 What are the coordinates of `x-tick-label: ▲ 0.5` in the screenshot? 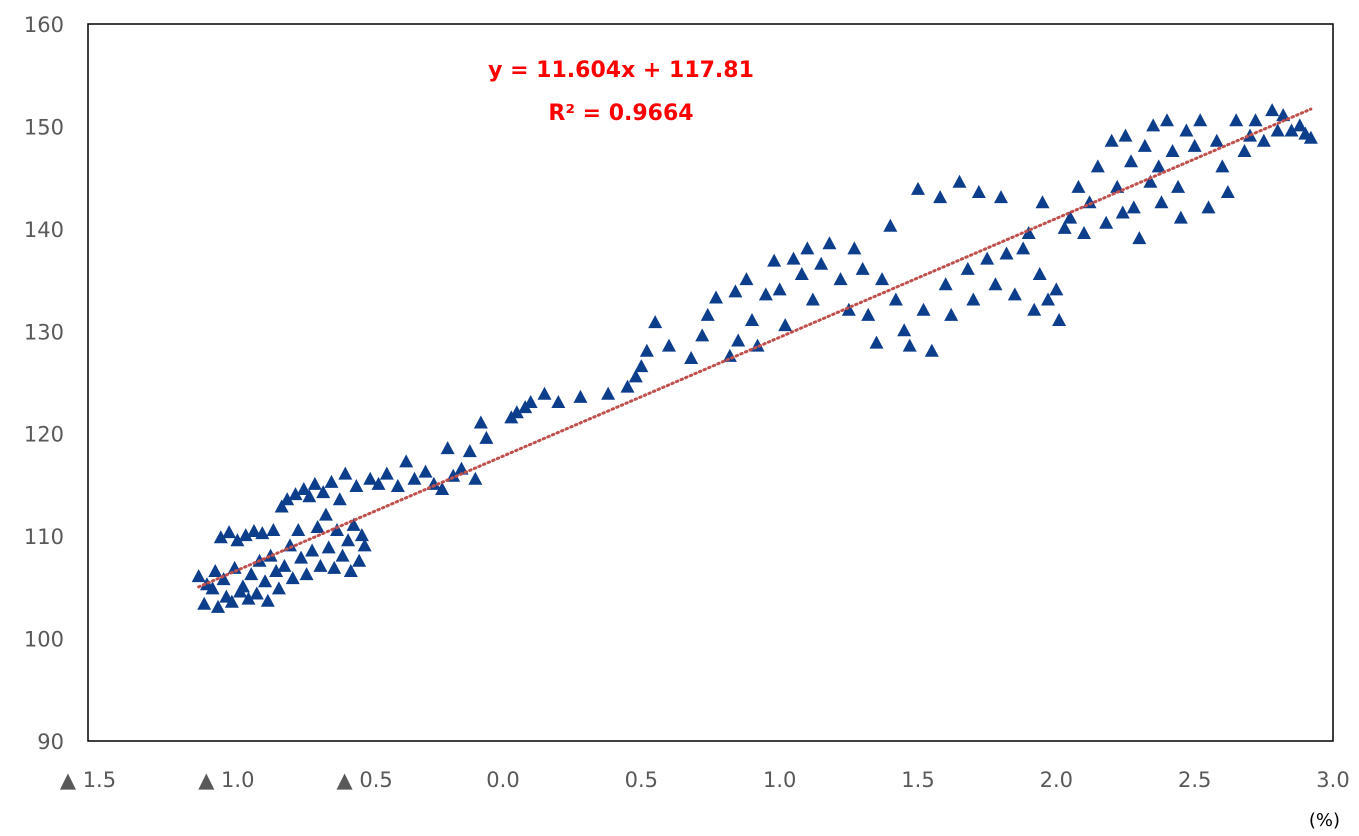 It's located at (365, 780).